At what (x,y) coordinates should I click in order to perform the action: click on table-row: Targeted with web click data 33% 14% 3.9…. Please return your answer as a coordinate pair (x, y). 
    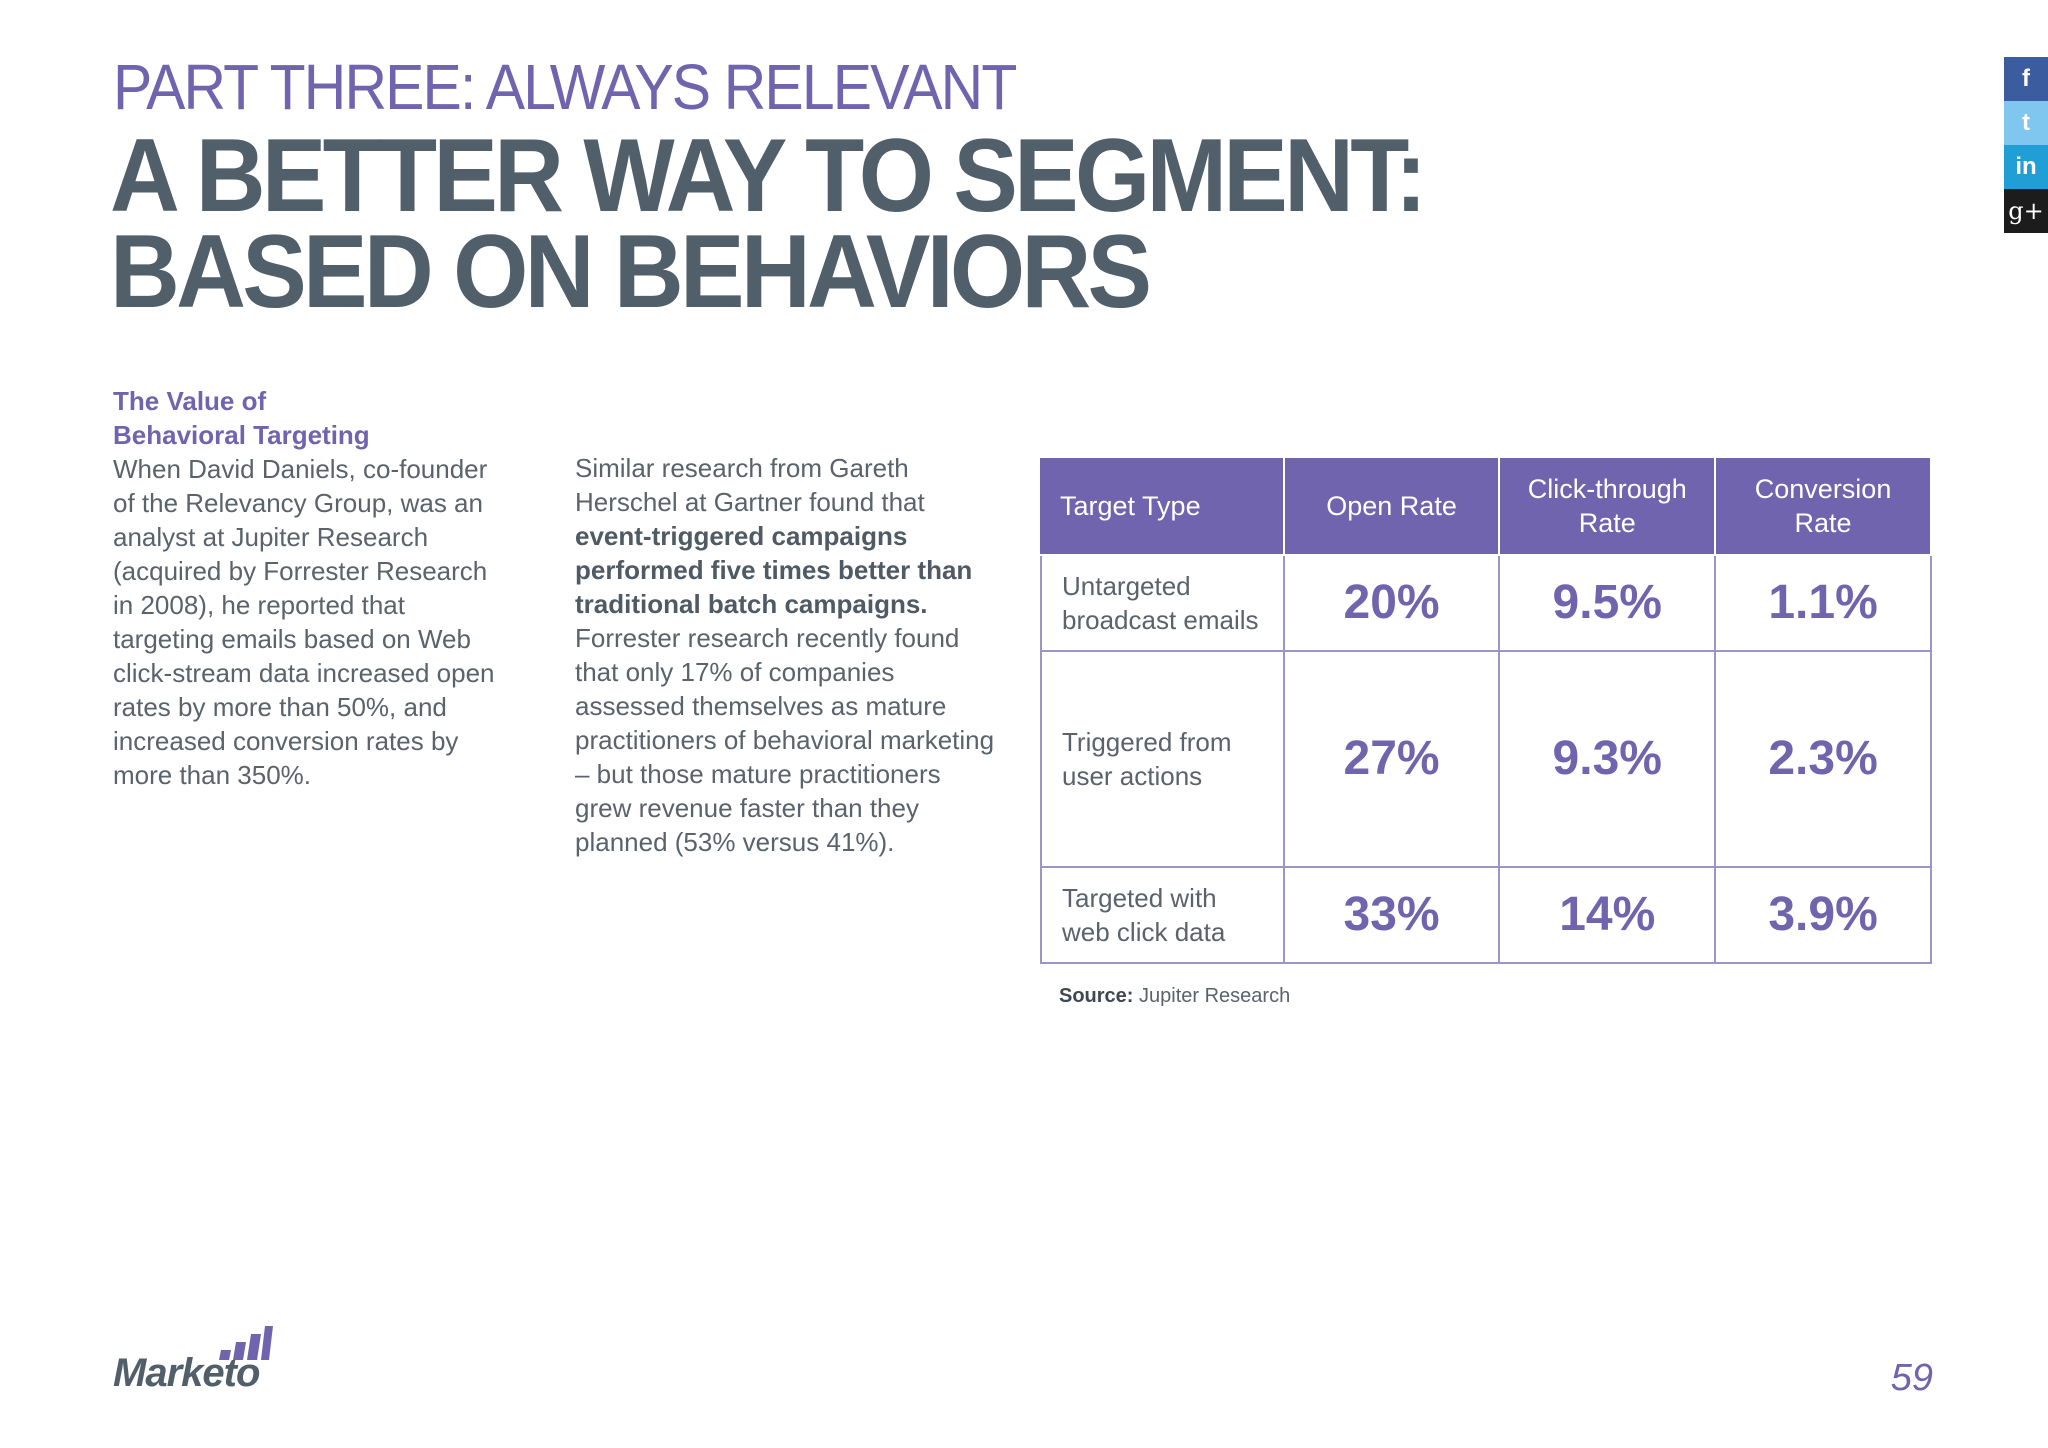
    Looking at the image, I should click on (1486, 915).